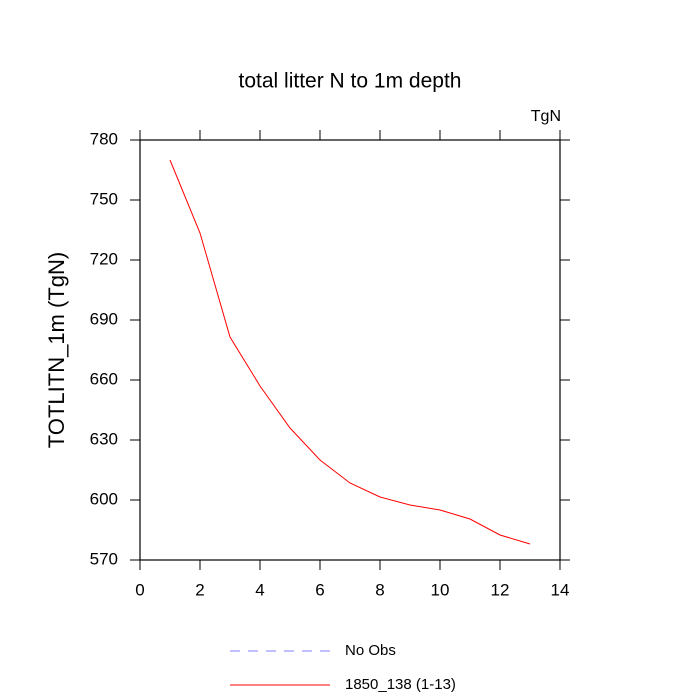 The height and width of the screenshot is (700, 700). I want to click on y-tick-label: 720, so click(104, 258).